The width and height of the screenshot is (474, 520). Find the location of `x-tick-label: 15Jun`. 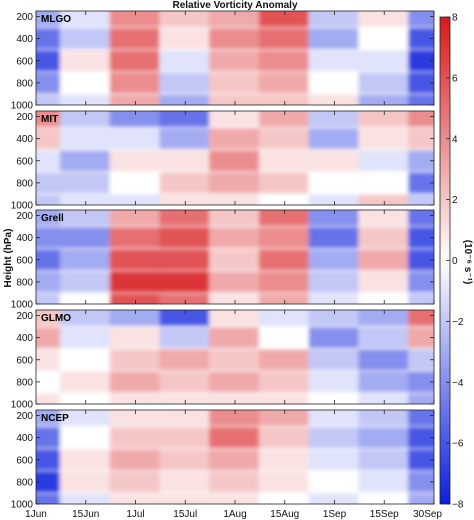

x-tick-label: 15Jun is located at coordinates (85, 514).